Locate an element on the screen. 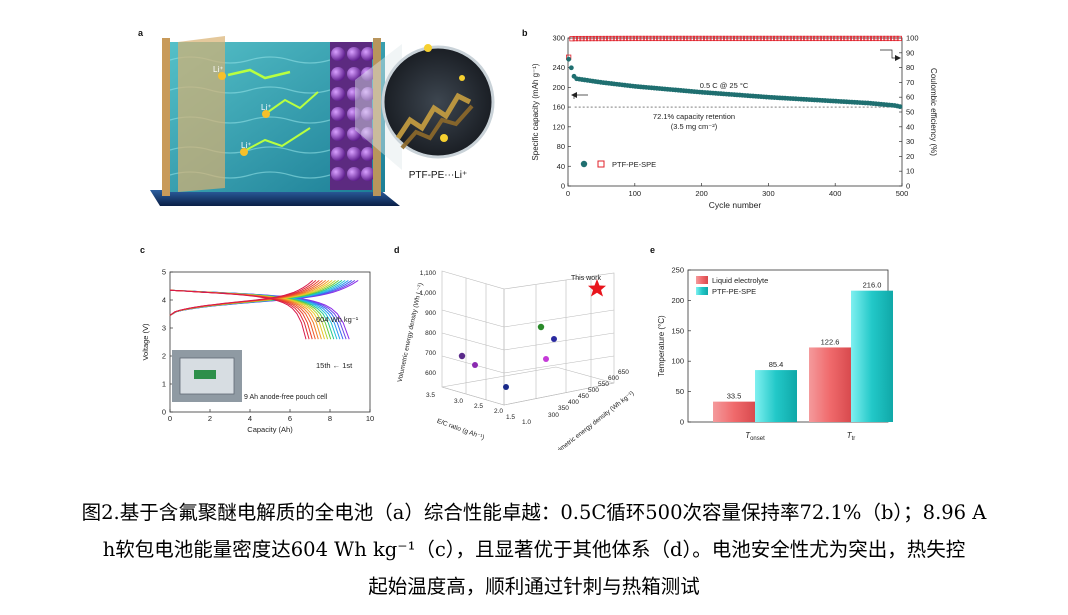 The height and width of the screenshot is (615, 1068). bar-value-label: 122.6 is located at coordinates (830, 341).